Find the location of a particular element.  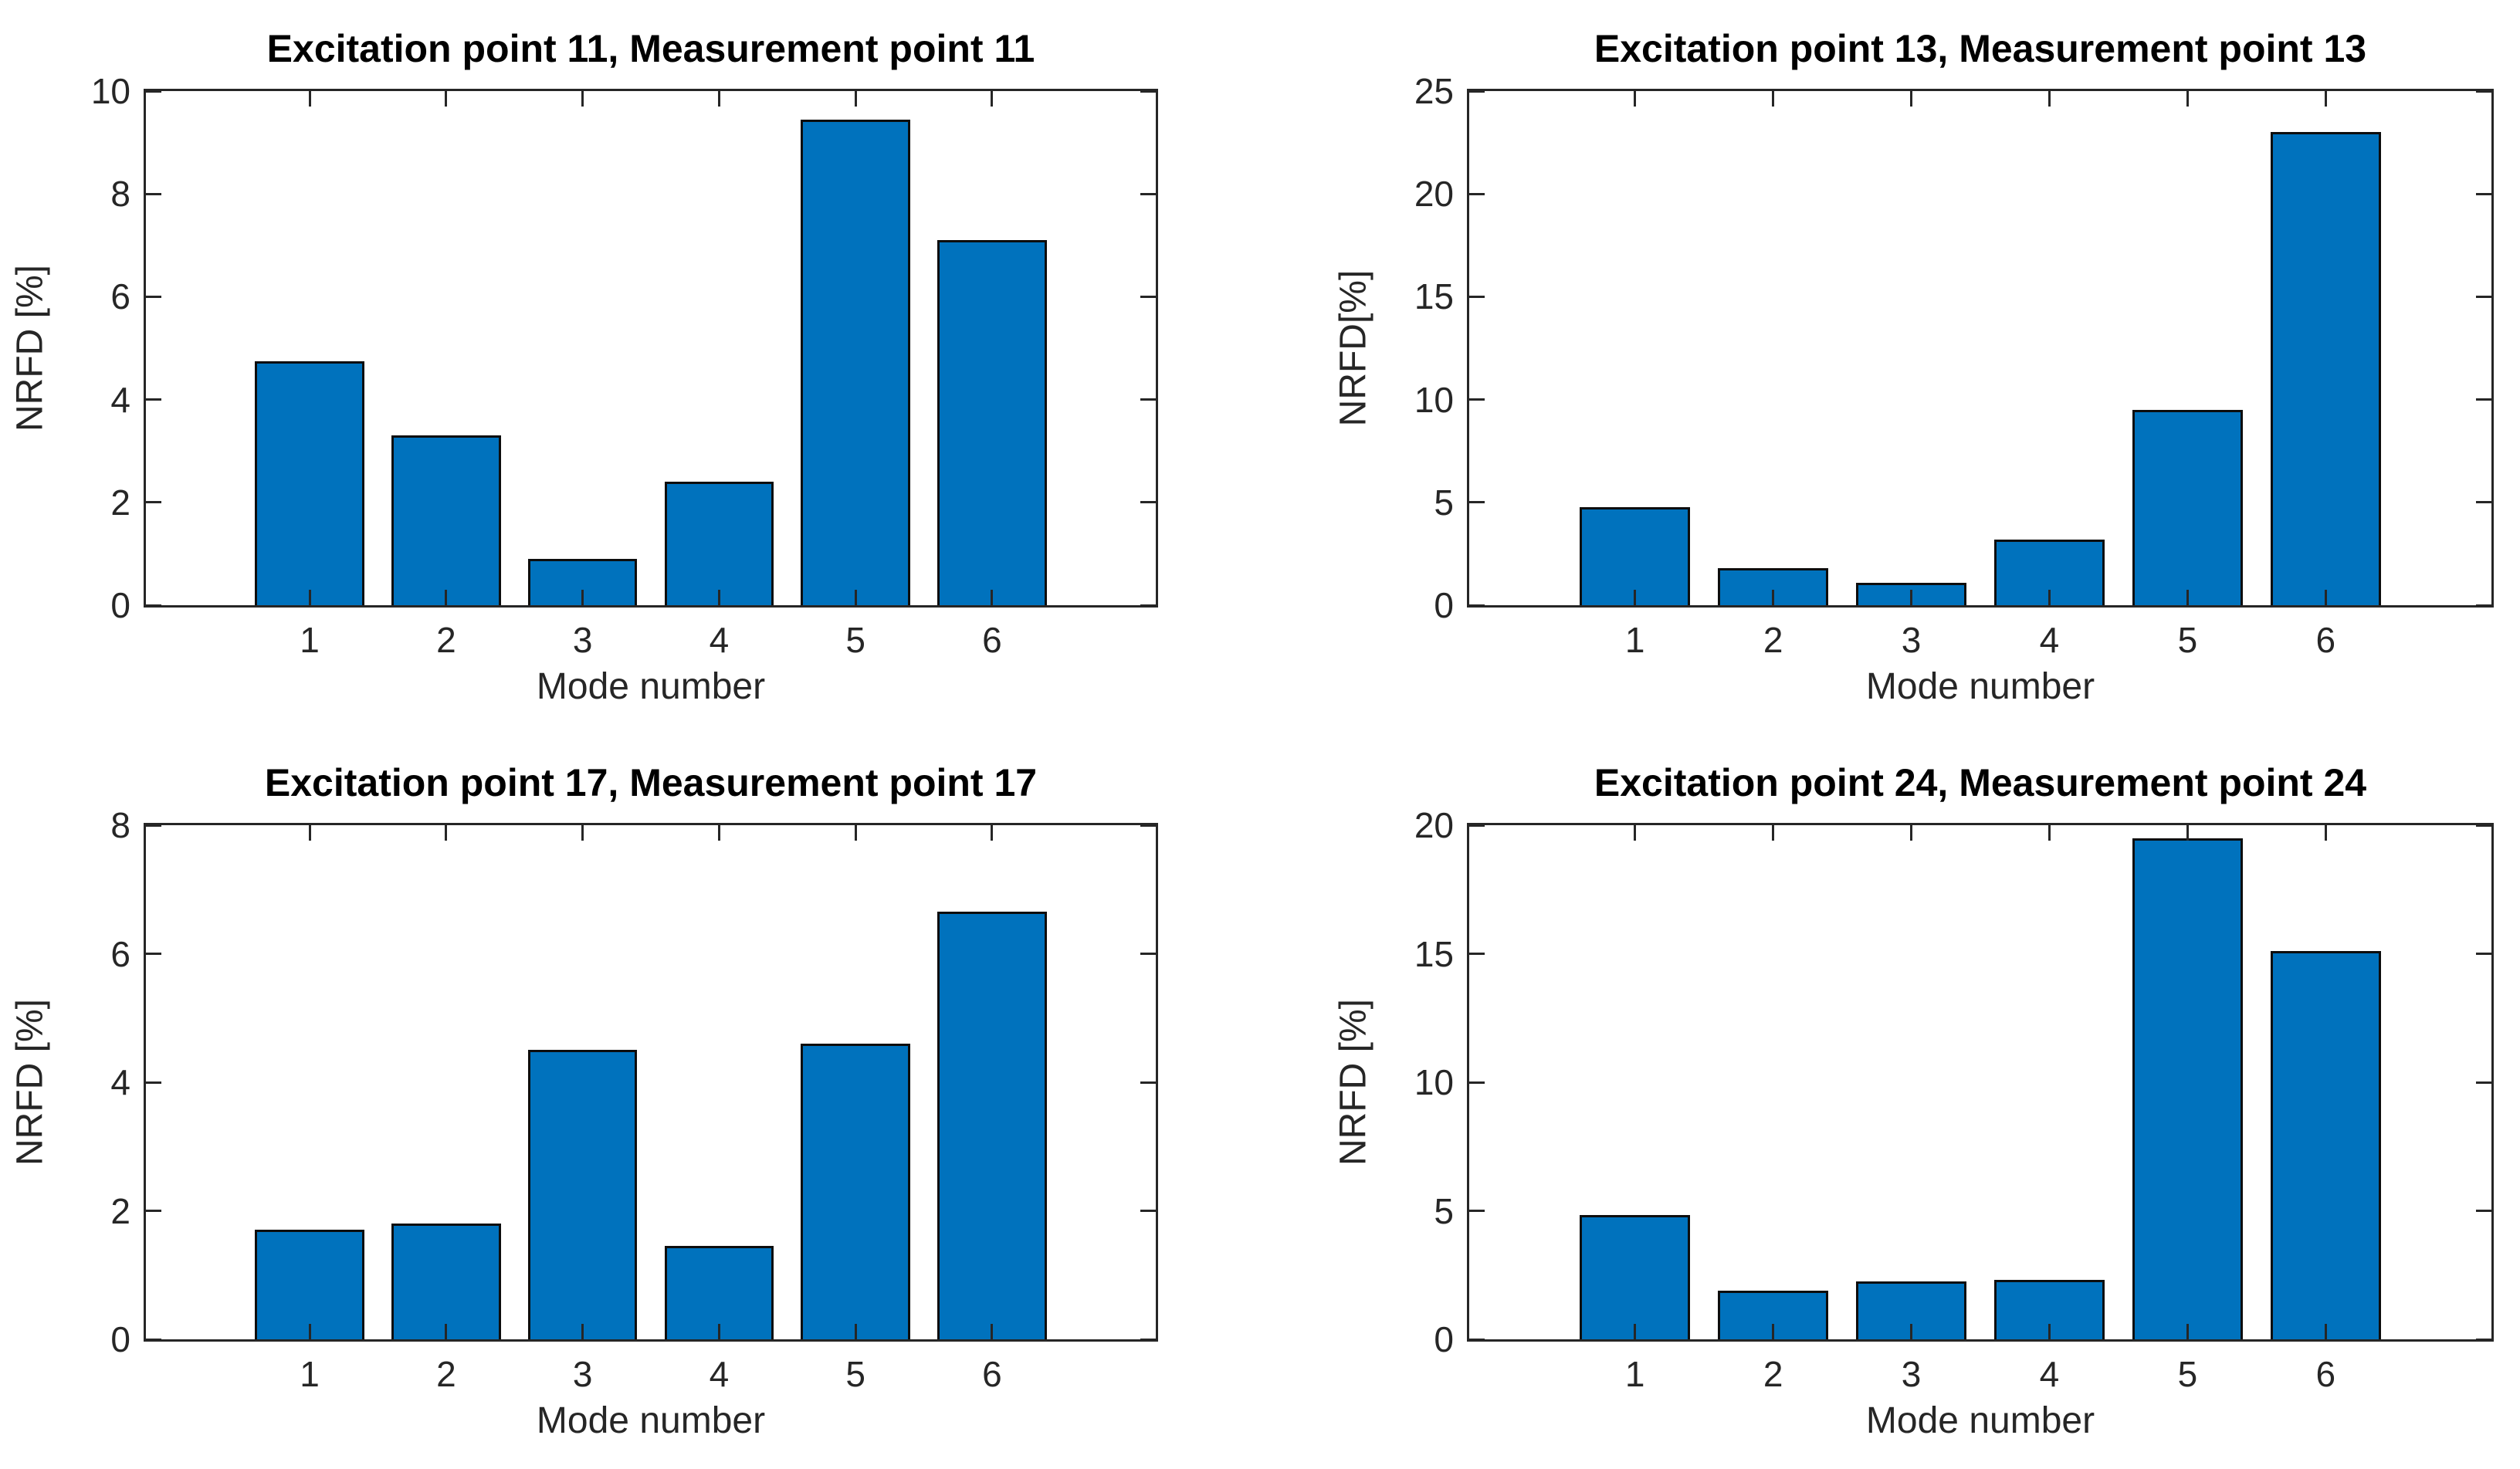

y-axis-label: NRFD[%] is located at coordinates (1353, 348).